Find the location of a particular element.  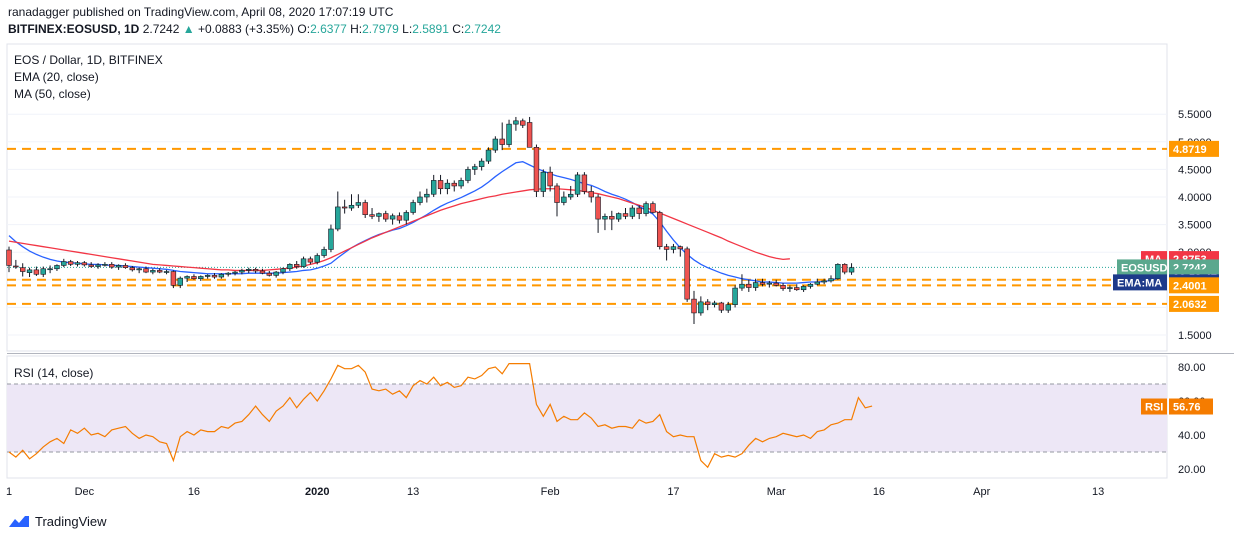

high-label: H: is located at coordinates (356, 29).